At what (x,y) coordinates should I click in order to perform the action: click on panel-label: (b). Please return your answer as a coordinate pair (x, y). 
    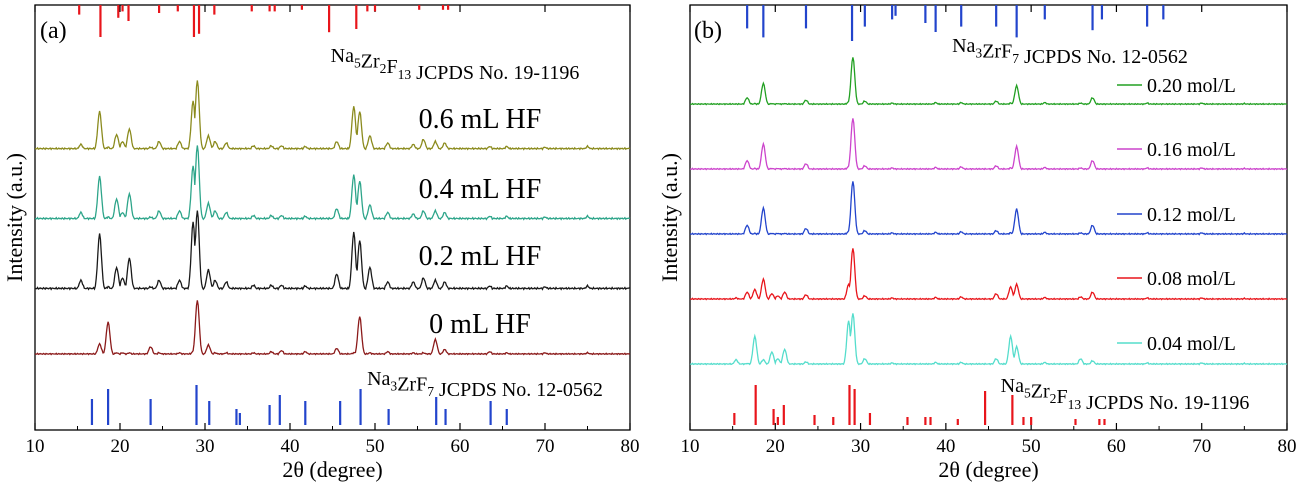
    Looking at the image, I should click on (708, 31).